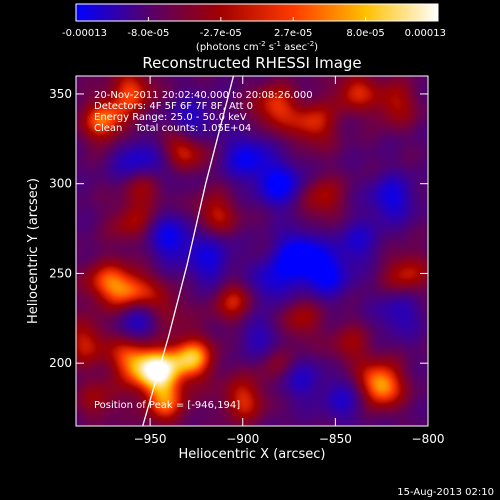 This screenshot has height=500, width=500. What do you see at coordinates (170, 117) in the screenshot?
I see `info-energy-range: Energy Range: 25.0 - 50.0 keV` at bounding box center [170, 117].